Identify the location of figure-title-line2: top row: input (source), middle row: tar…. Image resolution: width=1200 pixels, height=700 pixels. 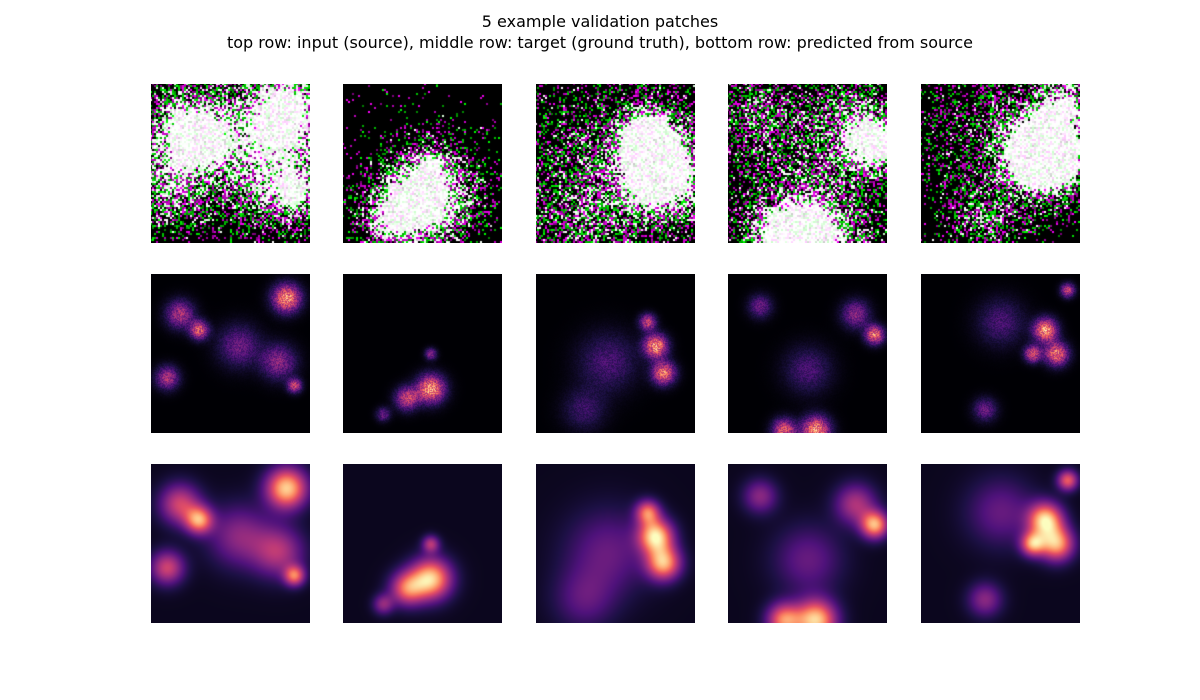
(600, 42).